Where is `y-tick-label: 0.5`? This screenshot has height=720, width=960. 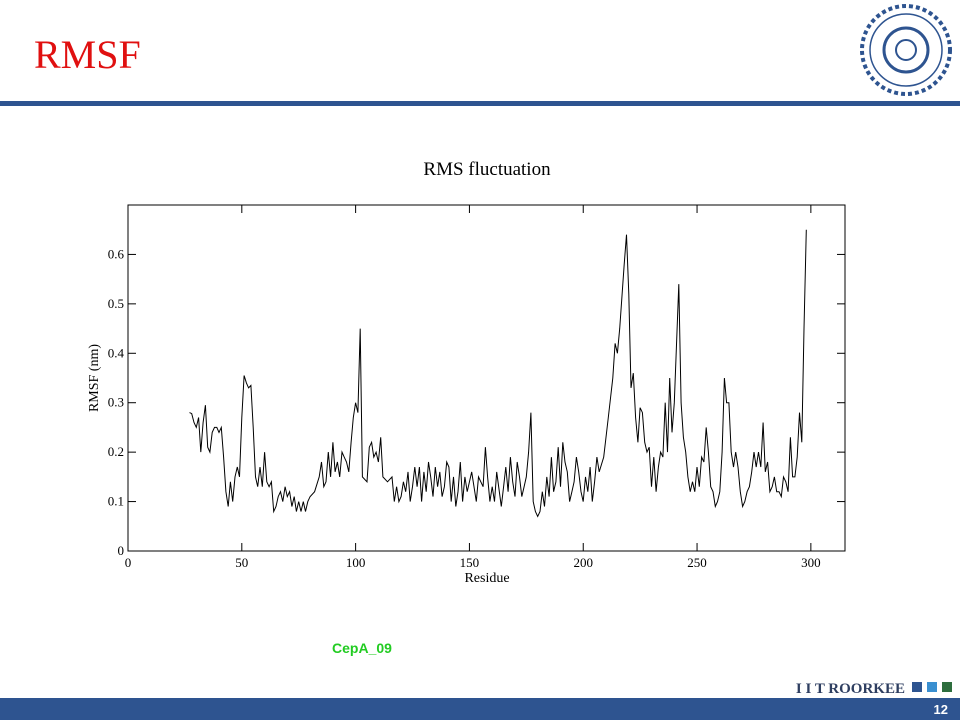 y-tick-label: 0.5 is located at coordinates (116, 303).